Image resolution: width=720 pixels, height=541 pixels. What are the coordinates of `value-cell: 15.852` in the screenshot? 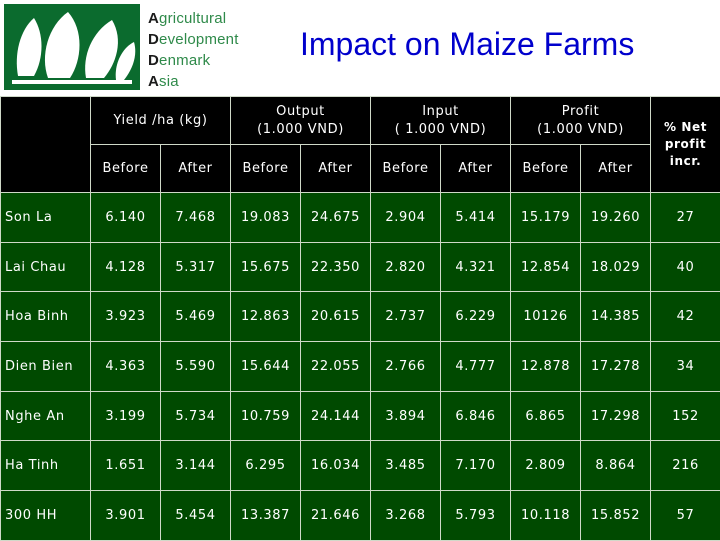 It's located at (616, 516).